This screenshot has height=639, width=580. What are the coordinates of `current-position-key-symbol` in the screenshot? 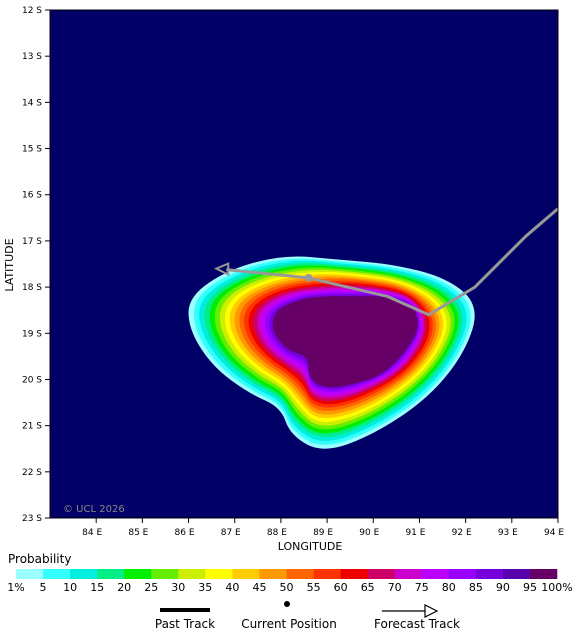 It's located at (287, 604).